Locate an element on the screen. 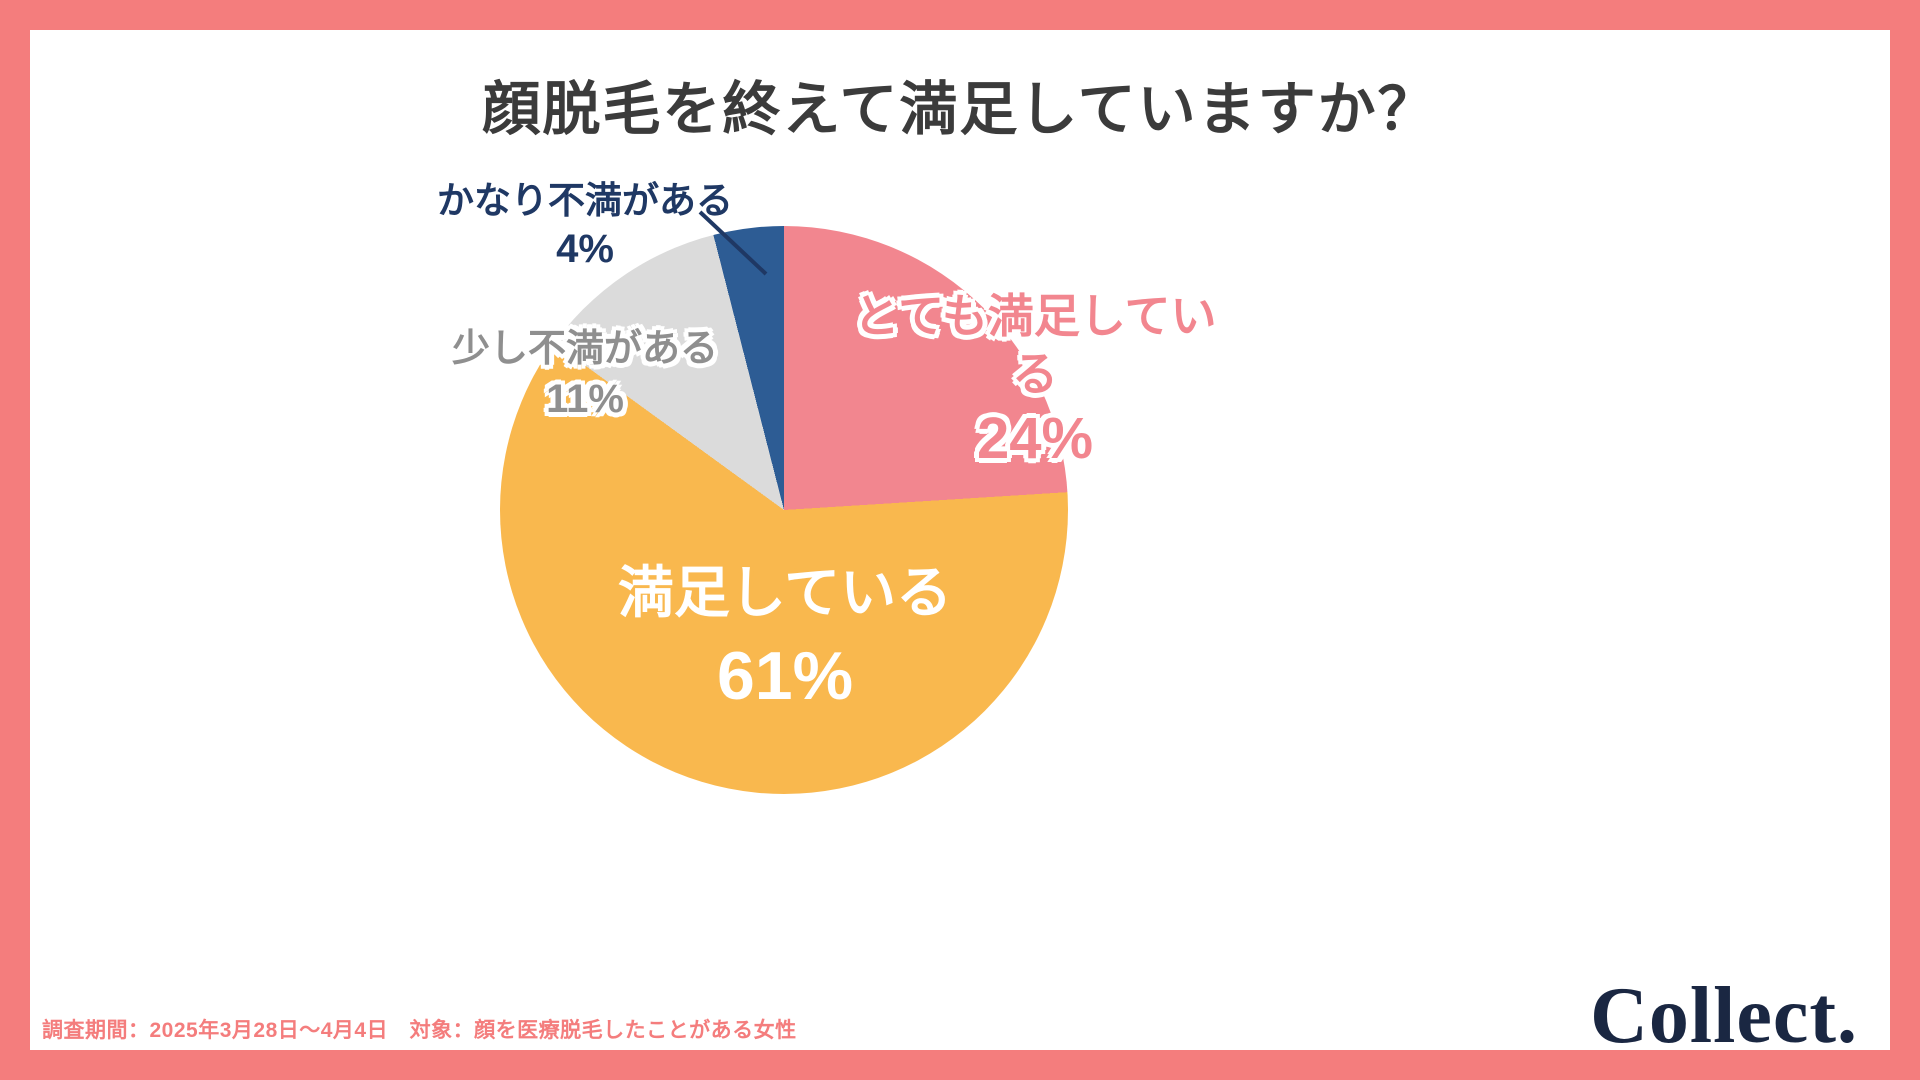 The image size is (1920, 1080). slice-label-very-dissatisfied: かなり不満がある 4% is located at coordinates (585, 226).